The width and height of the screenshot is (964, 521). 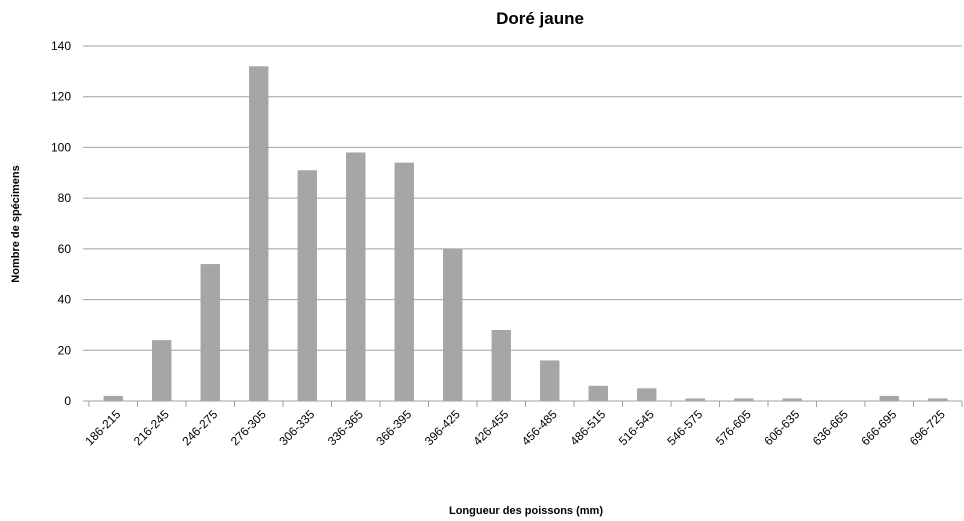 What do you see at coordinates (636, 427) in the screenshot?
I see `x-tick-label: 516-545` at bounding box center [636, 427].